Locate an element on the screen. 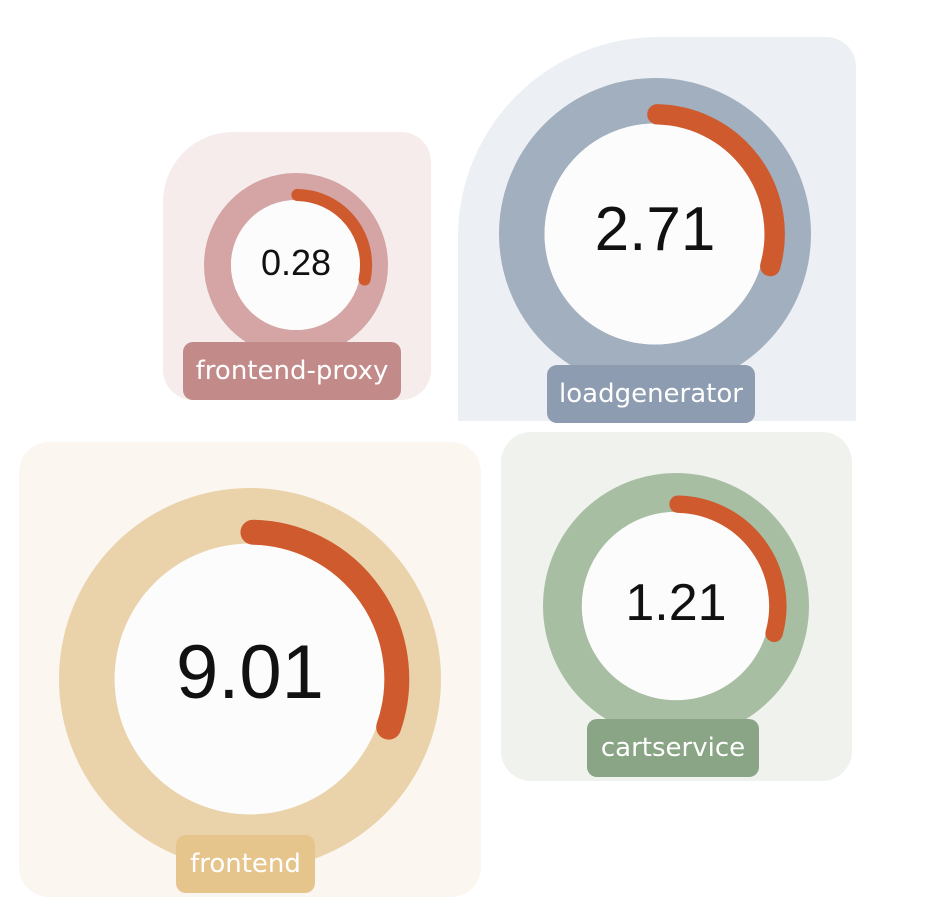  gauge-cartservice: 1.21 is located at coordinates (676, 606).